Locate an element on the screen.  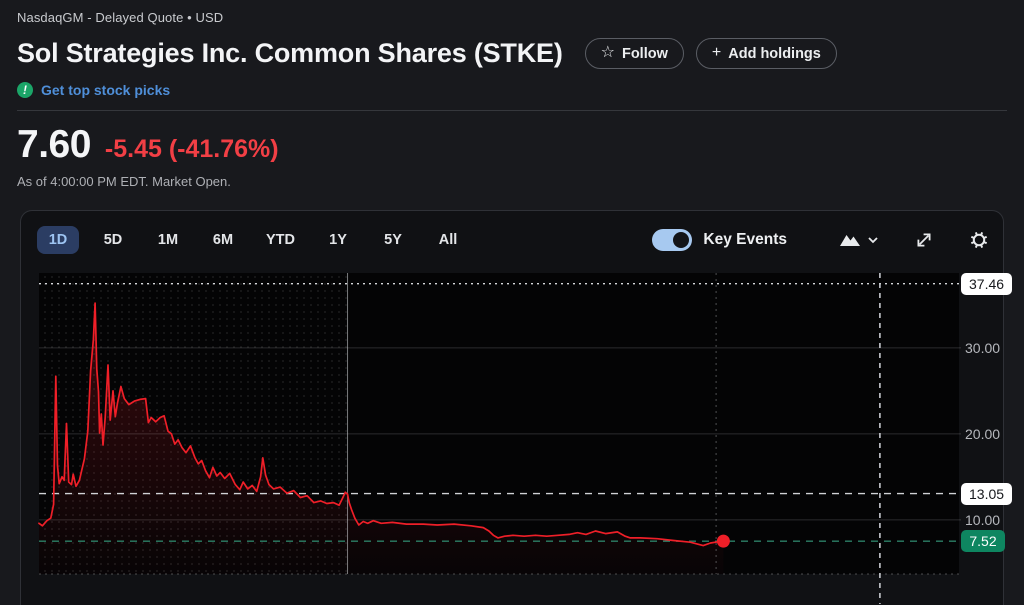
toggle-knob is located at coordinates (681, 240).